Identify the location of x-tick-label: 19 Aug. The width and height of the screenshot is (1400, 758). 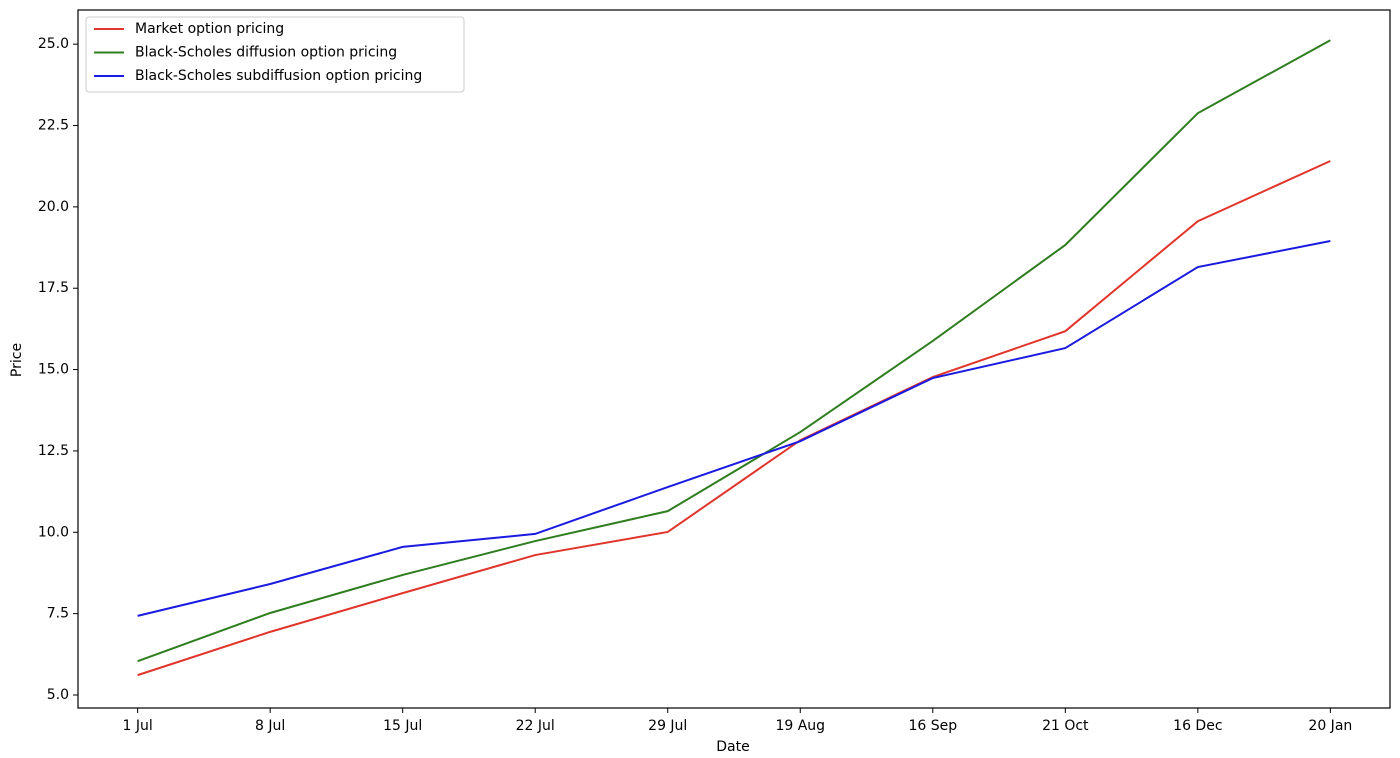
(800, 726).